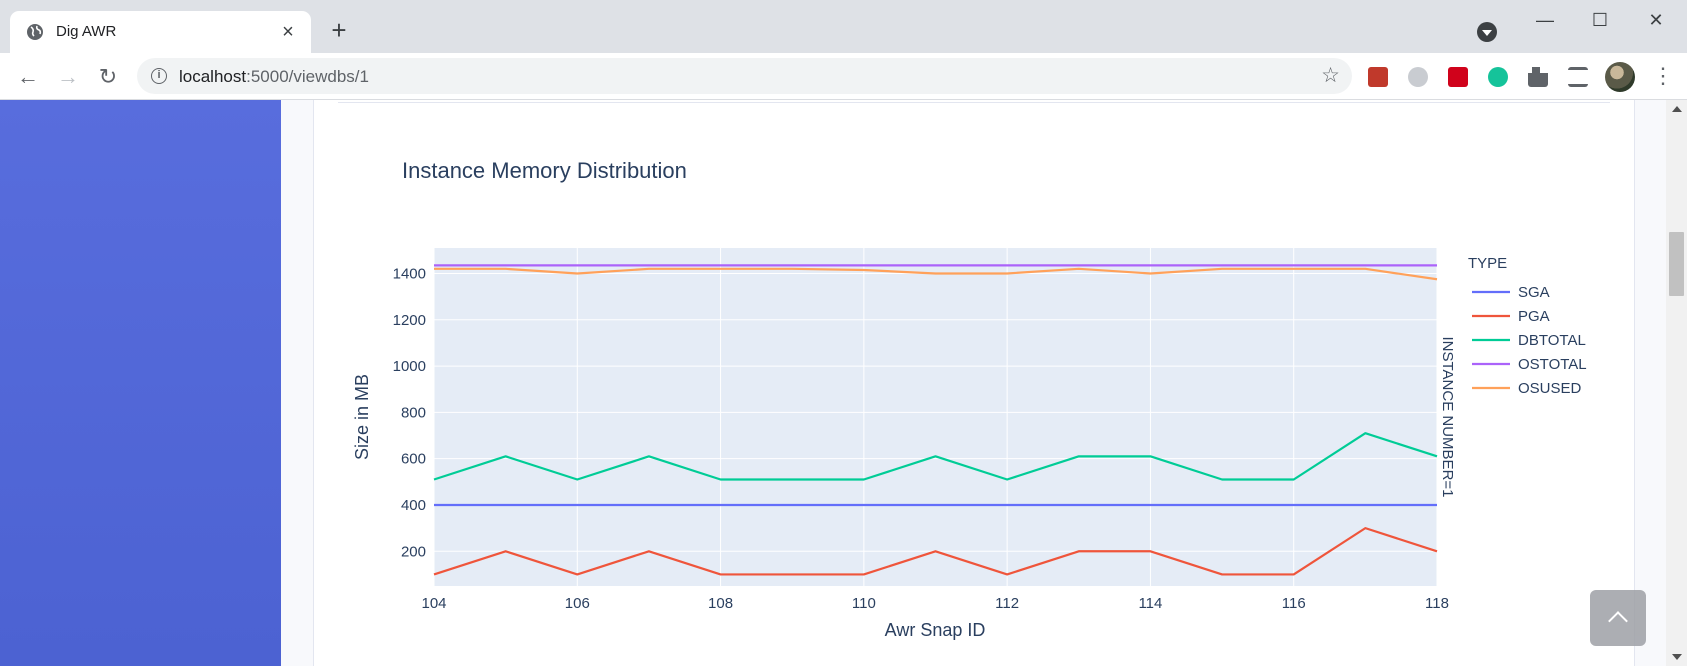 The height and width of the screenshot is (666, 1687). I want to click on x-tick-label: 108, so click(720, 603).